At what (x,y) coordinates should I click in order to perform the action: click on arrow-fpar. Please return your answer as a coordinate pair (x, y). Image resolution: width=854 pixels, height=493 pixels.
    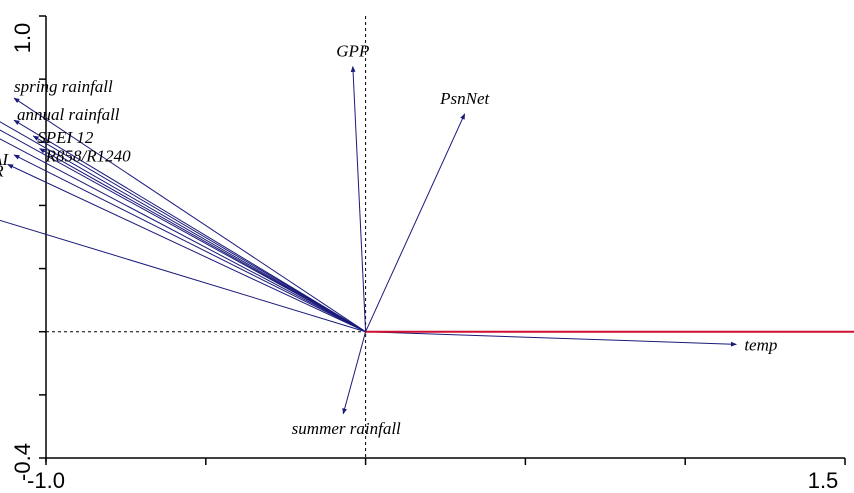
    Looking at the image, I should click on (186, 248).